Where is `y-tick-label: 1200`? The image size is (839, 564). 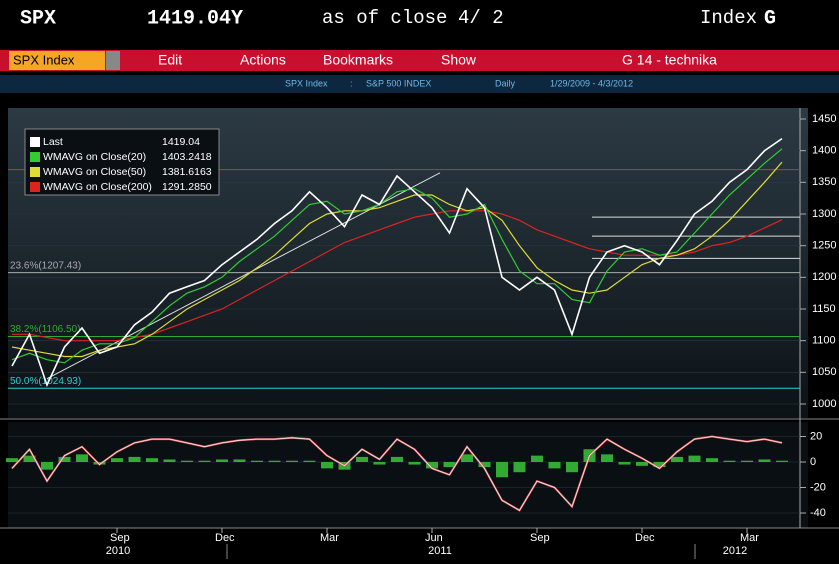 y-tick-label: 1200 is located at coordinates (824, 277).